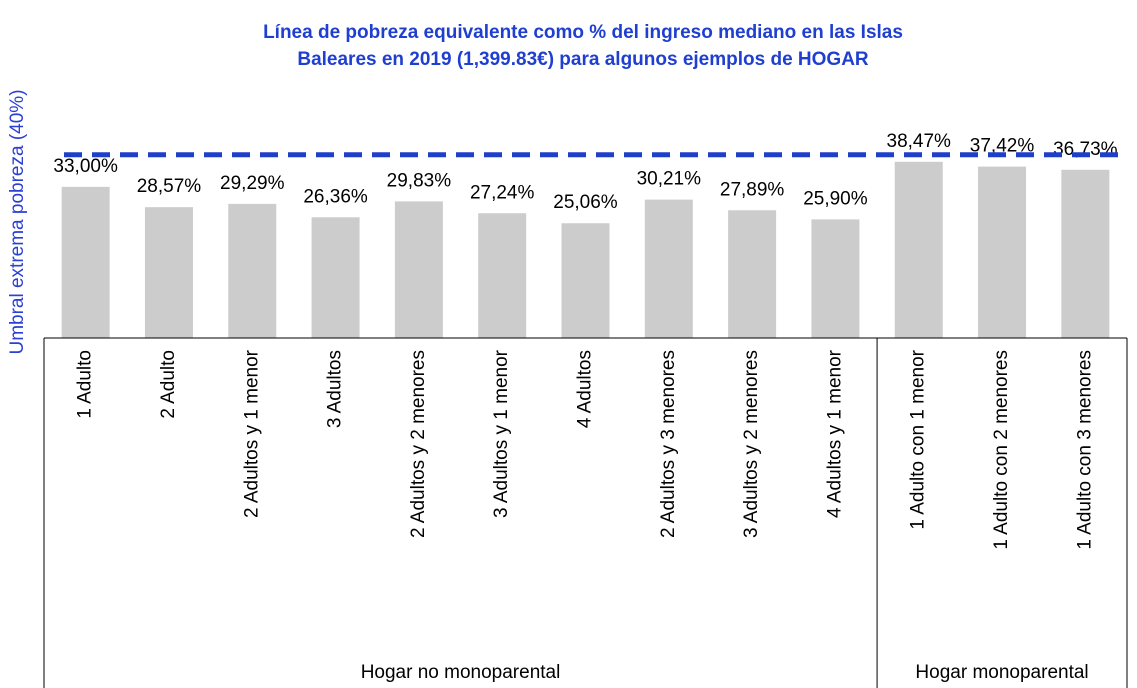 Image resolution: width=1137 pixels, height=688 pixels. What do you see at coordinates (335, 389) in the screenshot?
I see `x-tick-label: 3 Adultos` at bounding box center [335, 389].